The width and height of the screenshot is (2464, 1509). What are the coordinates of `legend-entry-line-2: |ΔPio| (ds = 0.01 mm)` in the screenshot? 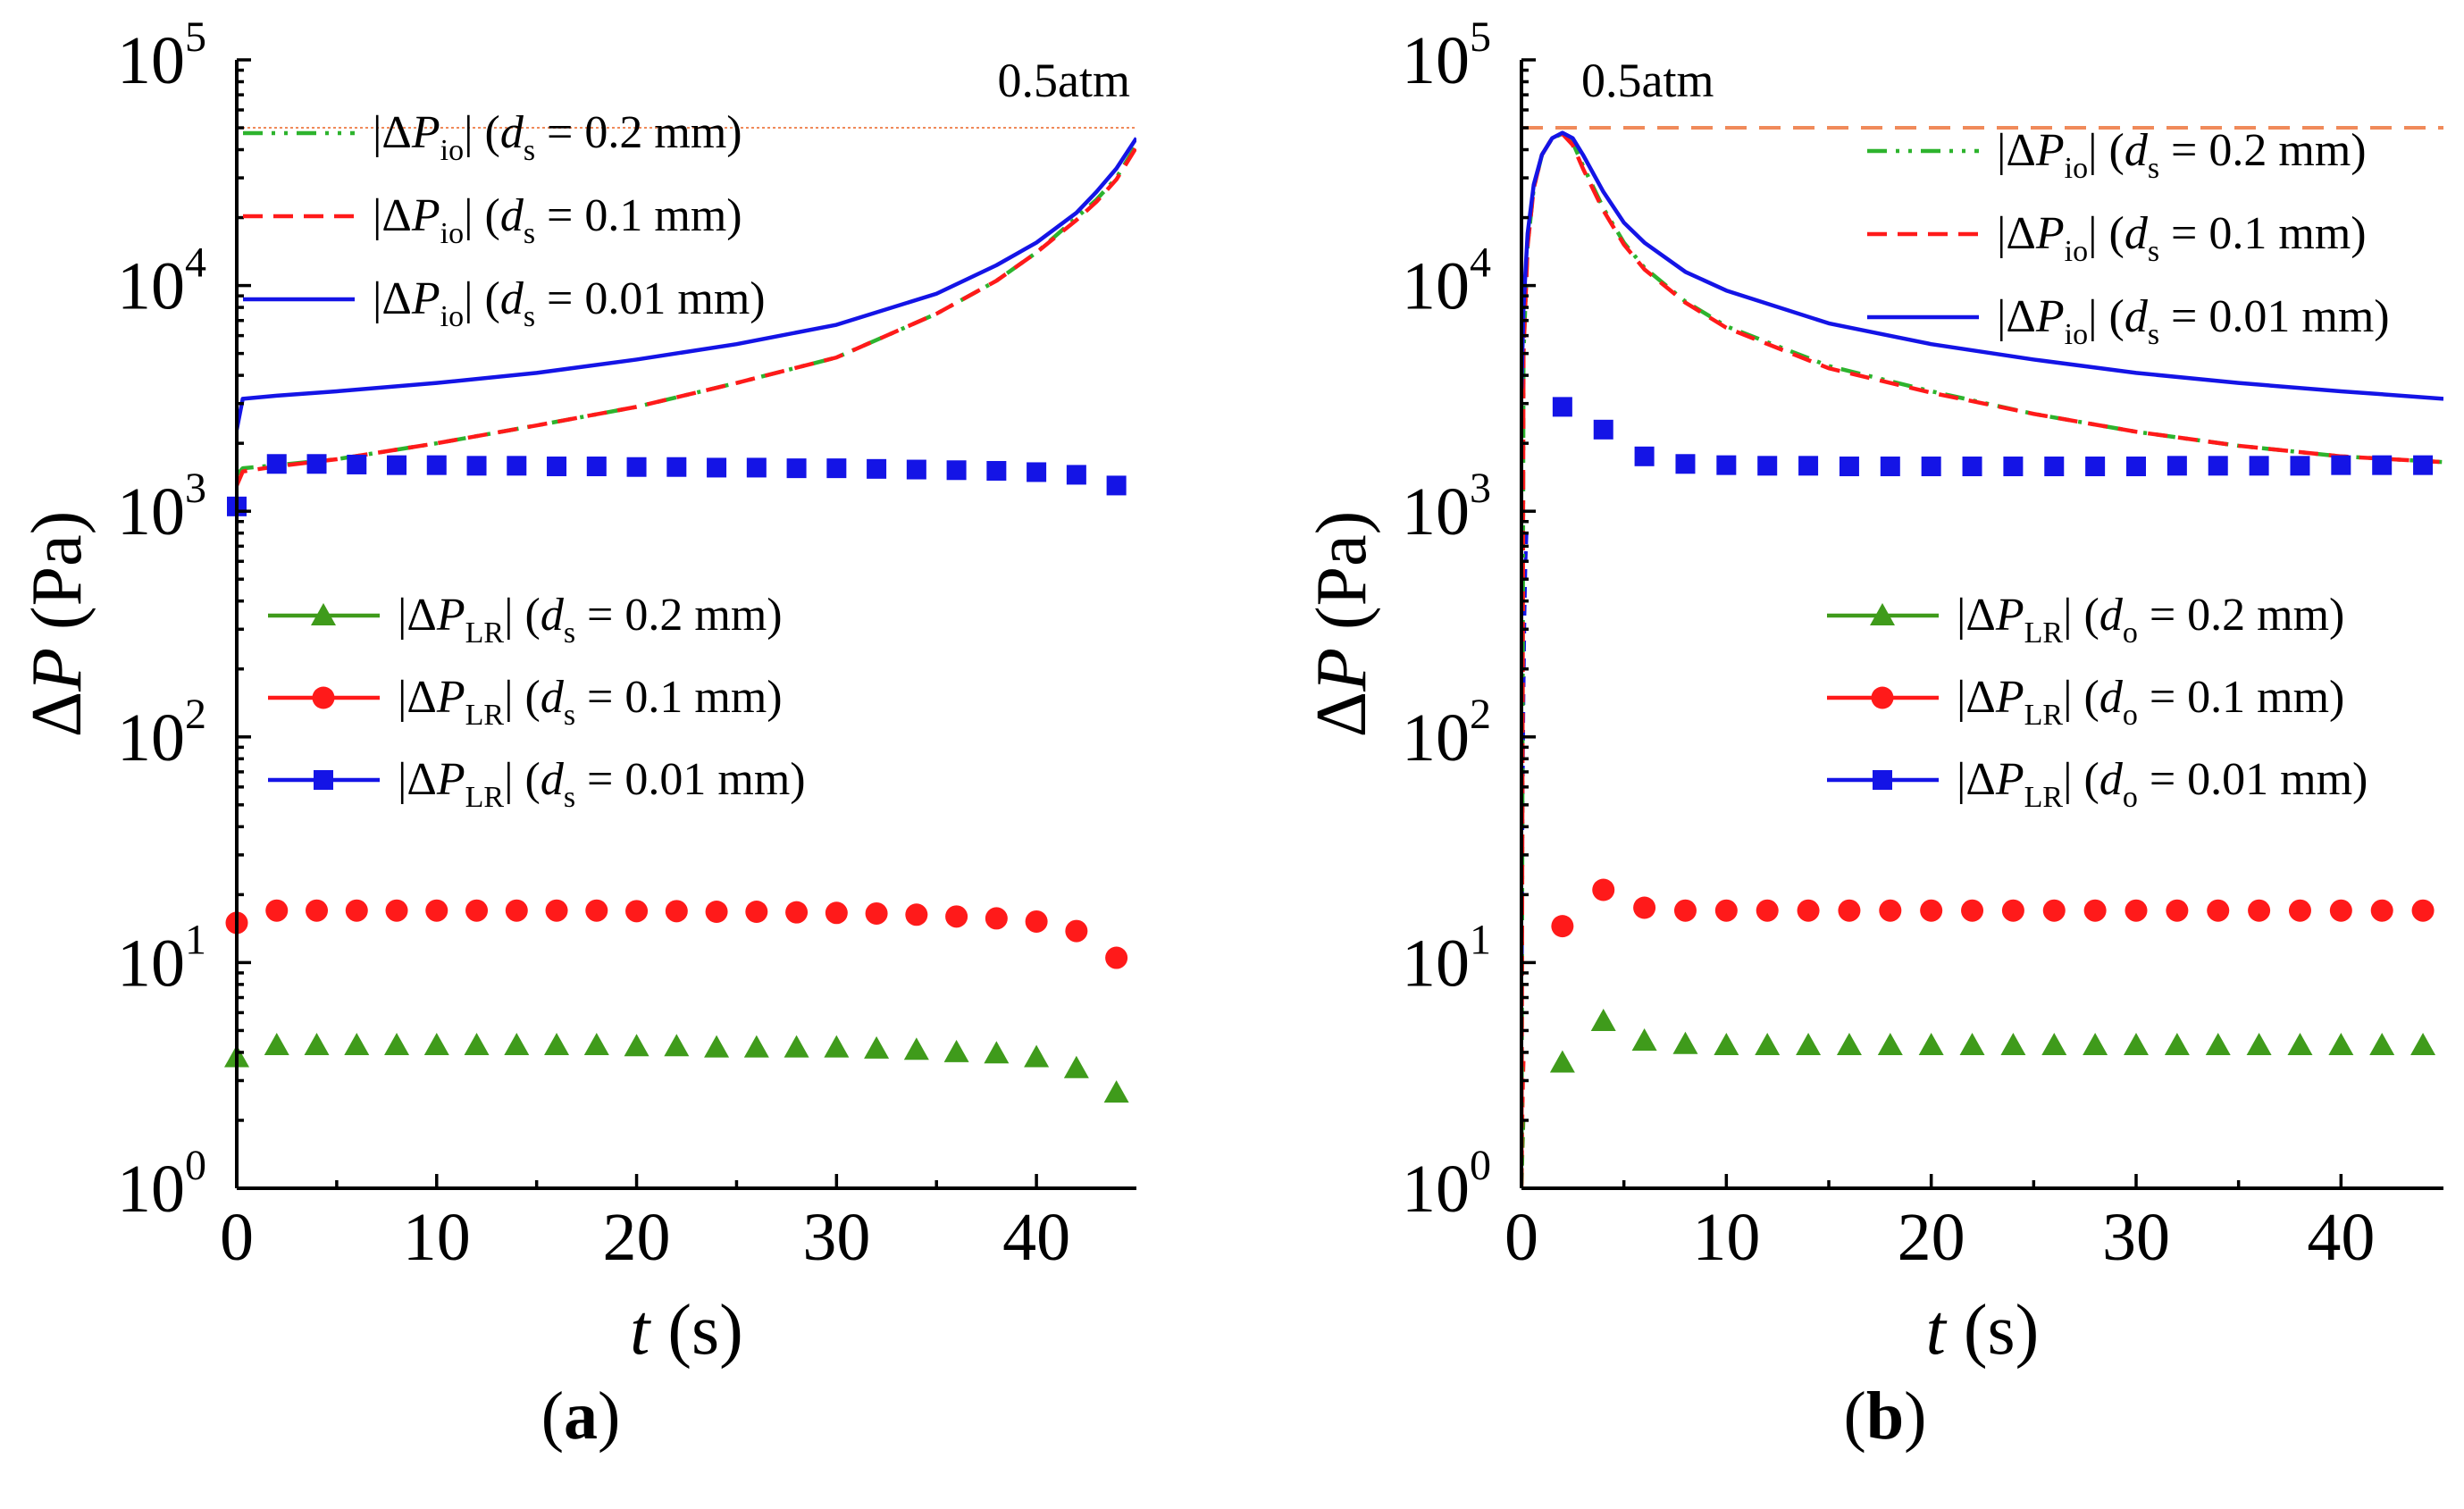 It's located at (504, 303).